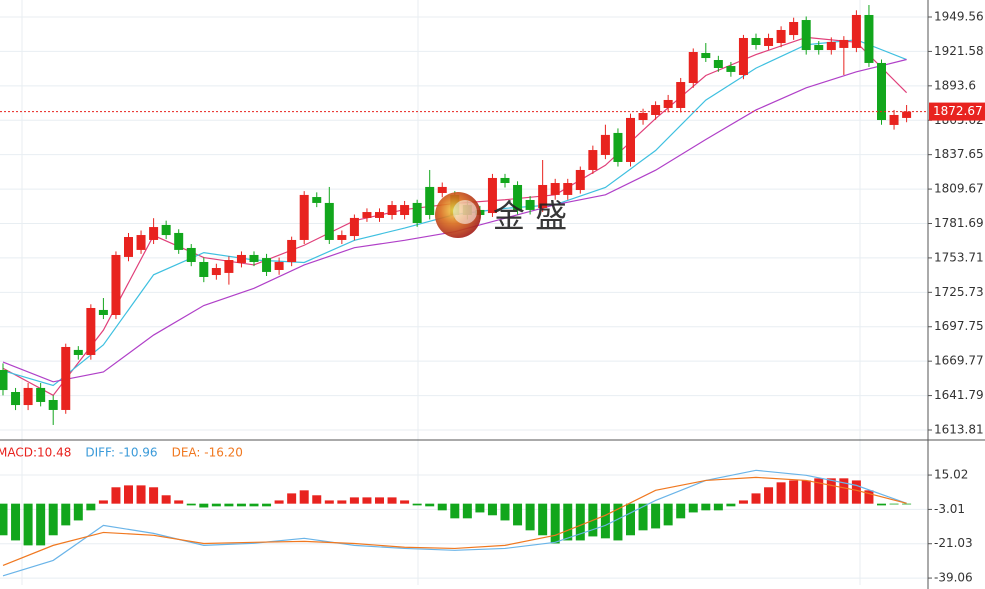 The image size is (985, 589). Describe the element at coordinates (530, 216) in the screenshot. I see `watermark: 金 盛` at that location.